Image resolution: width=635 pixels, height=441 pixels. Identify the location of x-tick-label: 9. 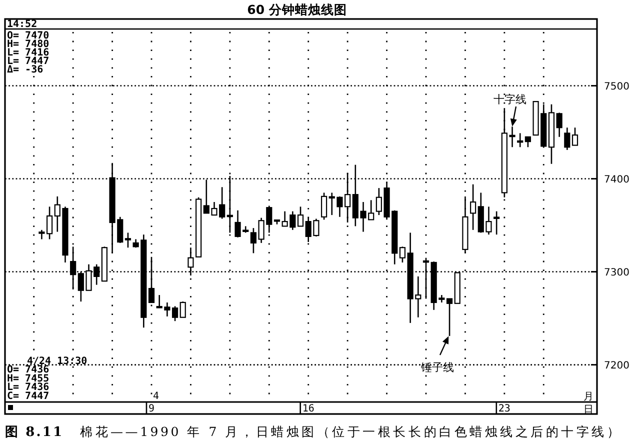
(151, 409).